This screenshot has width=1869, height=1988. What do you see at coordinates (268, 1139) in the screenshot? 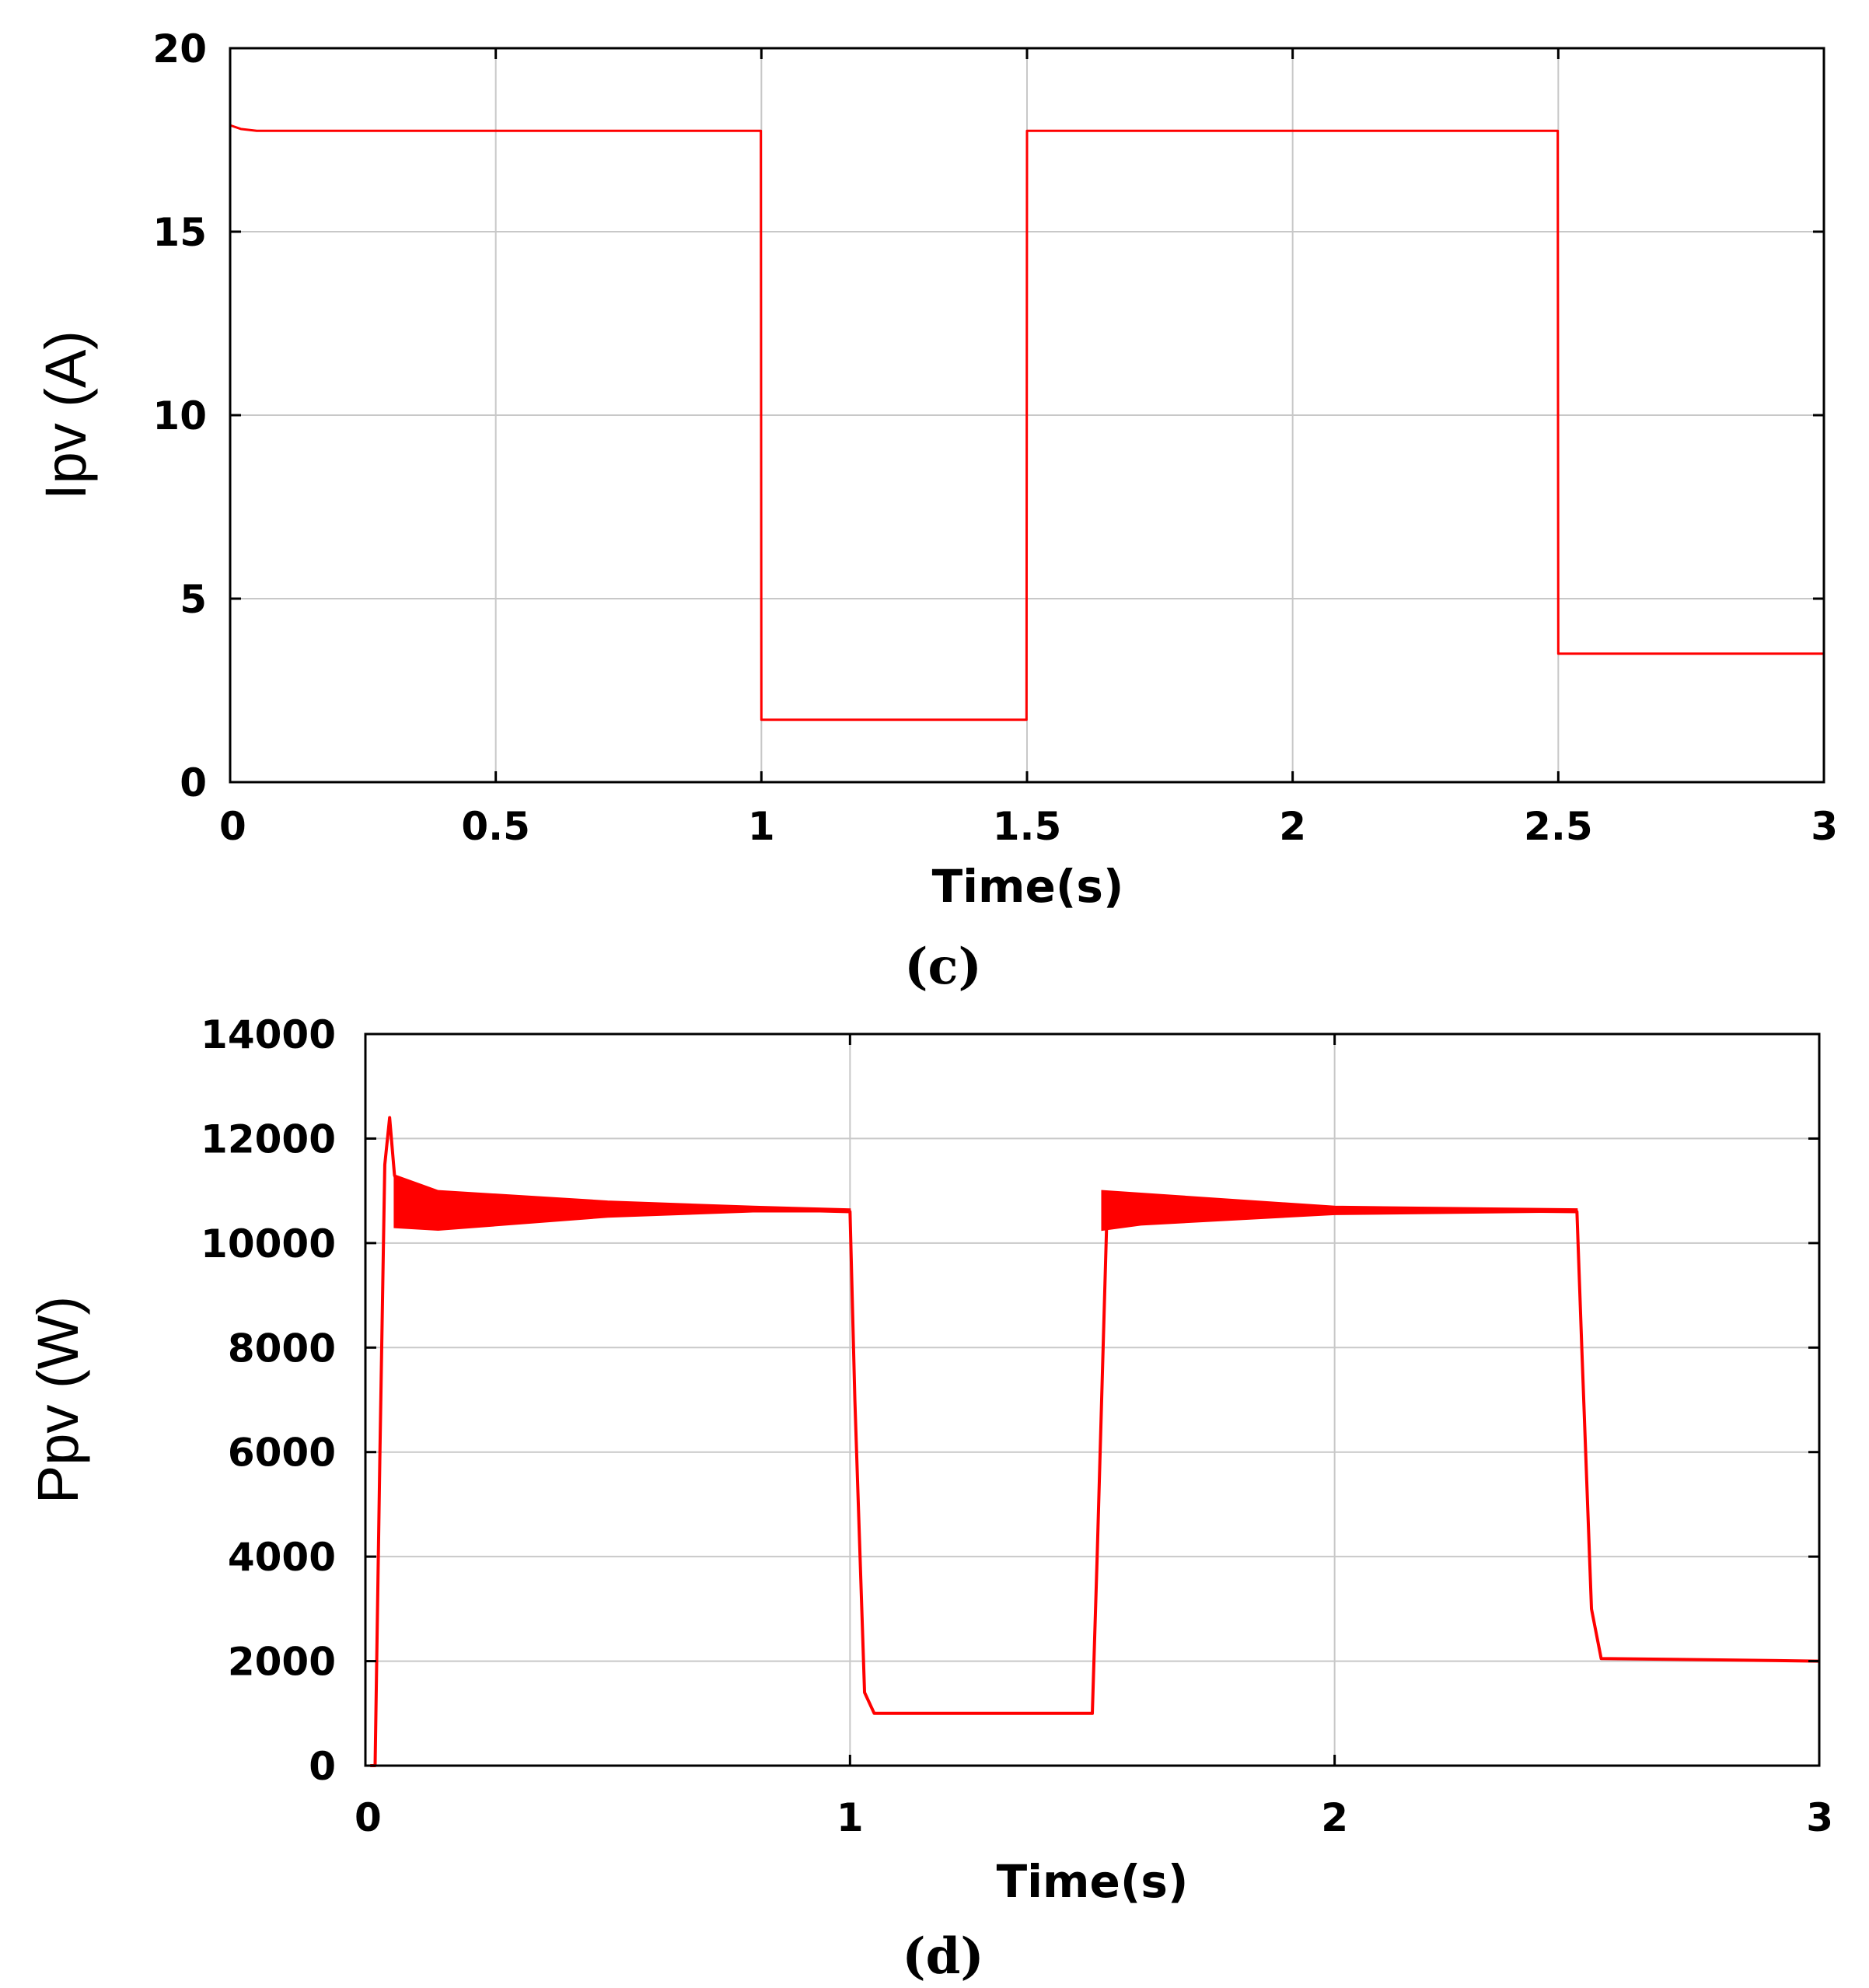
I see `y-tick-label: 12000` at bounding box center [268, 1139].